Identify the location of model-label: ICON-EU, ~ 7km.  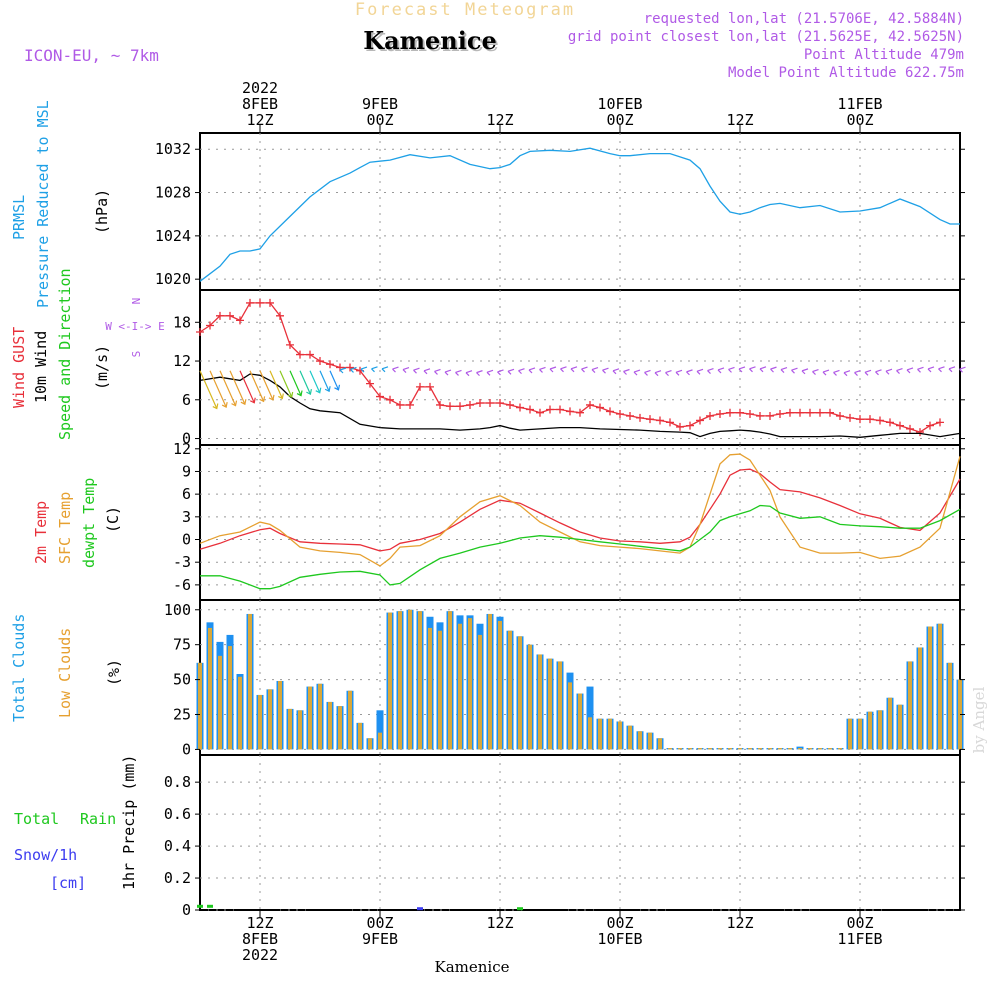
(91, 55).